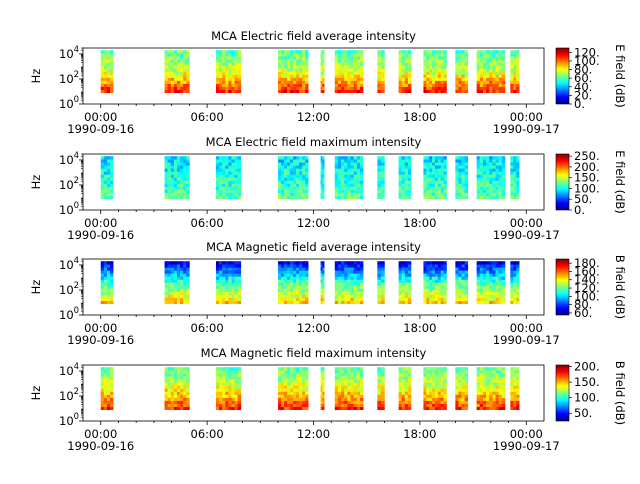 Image resolution: width=640 pixels, height=484 pixels. What do you see at coordinates (313, 36) in the screenshot?
I see `panel-title: MCA Electric field average intensity` at bounding box center [313, 36].